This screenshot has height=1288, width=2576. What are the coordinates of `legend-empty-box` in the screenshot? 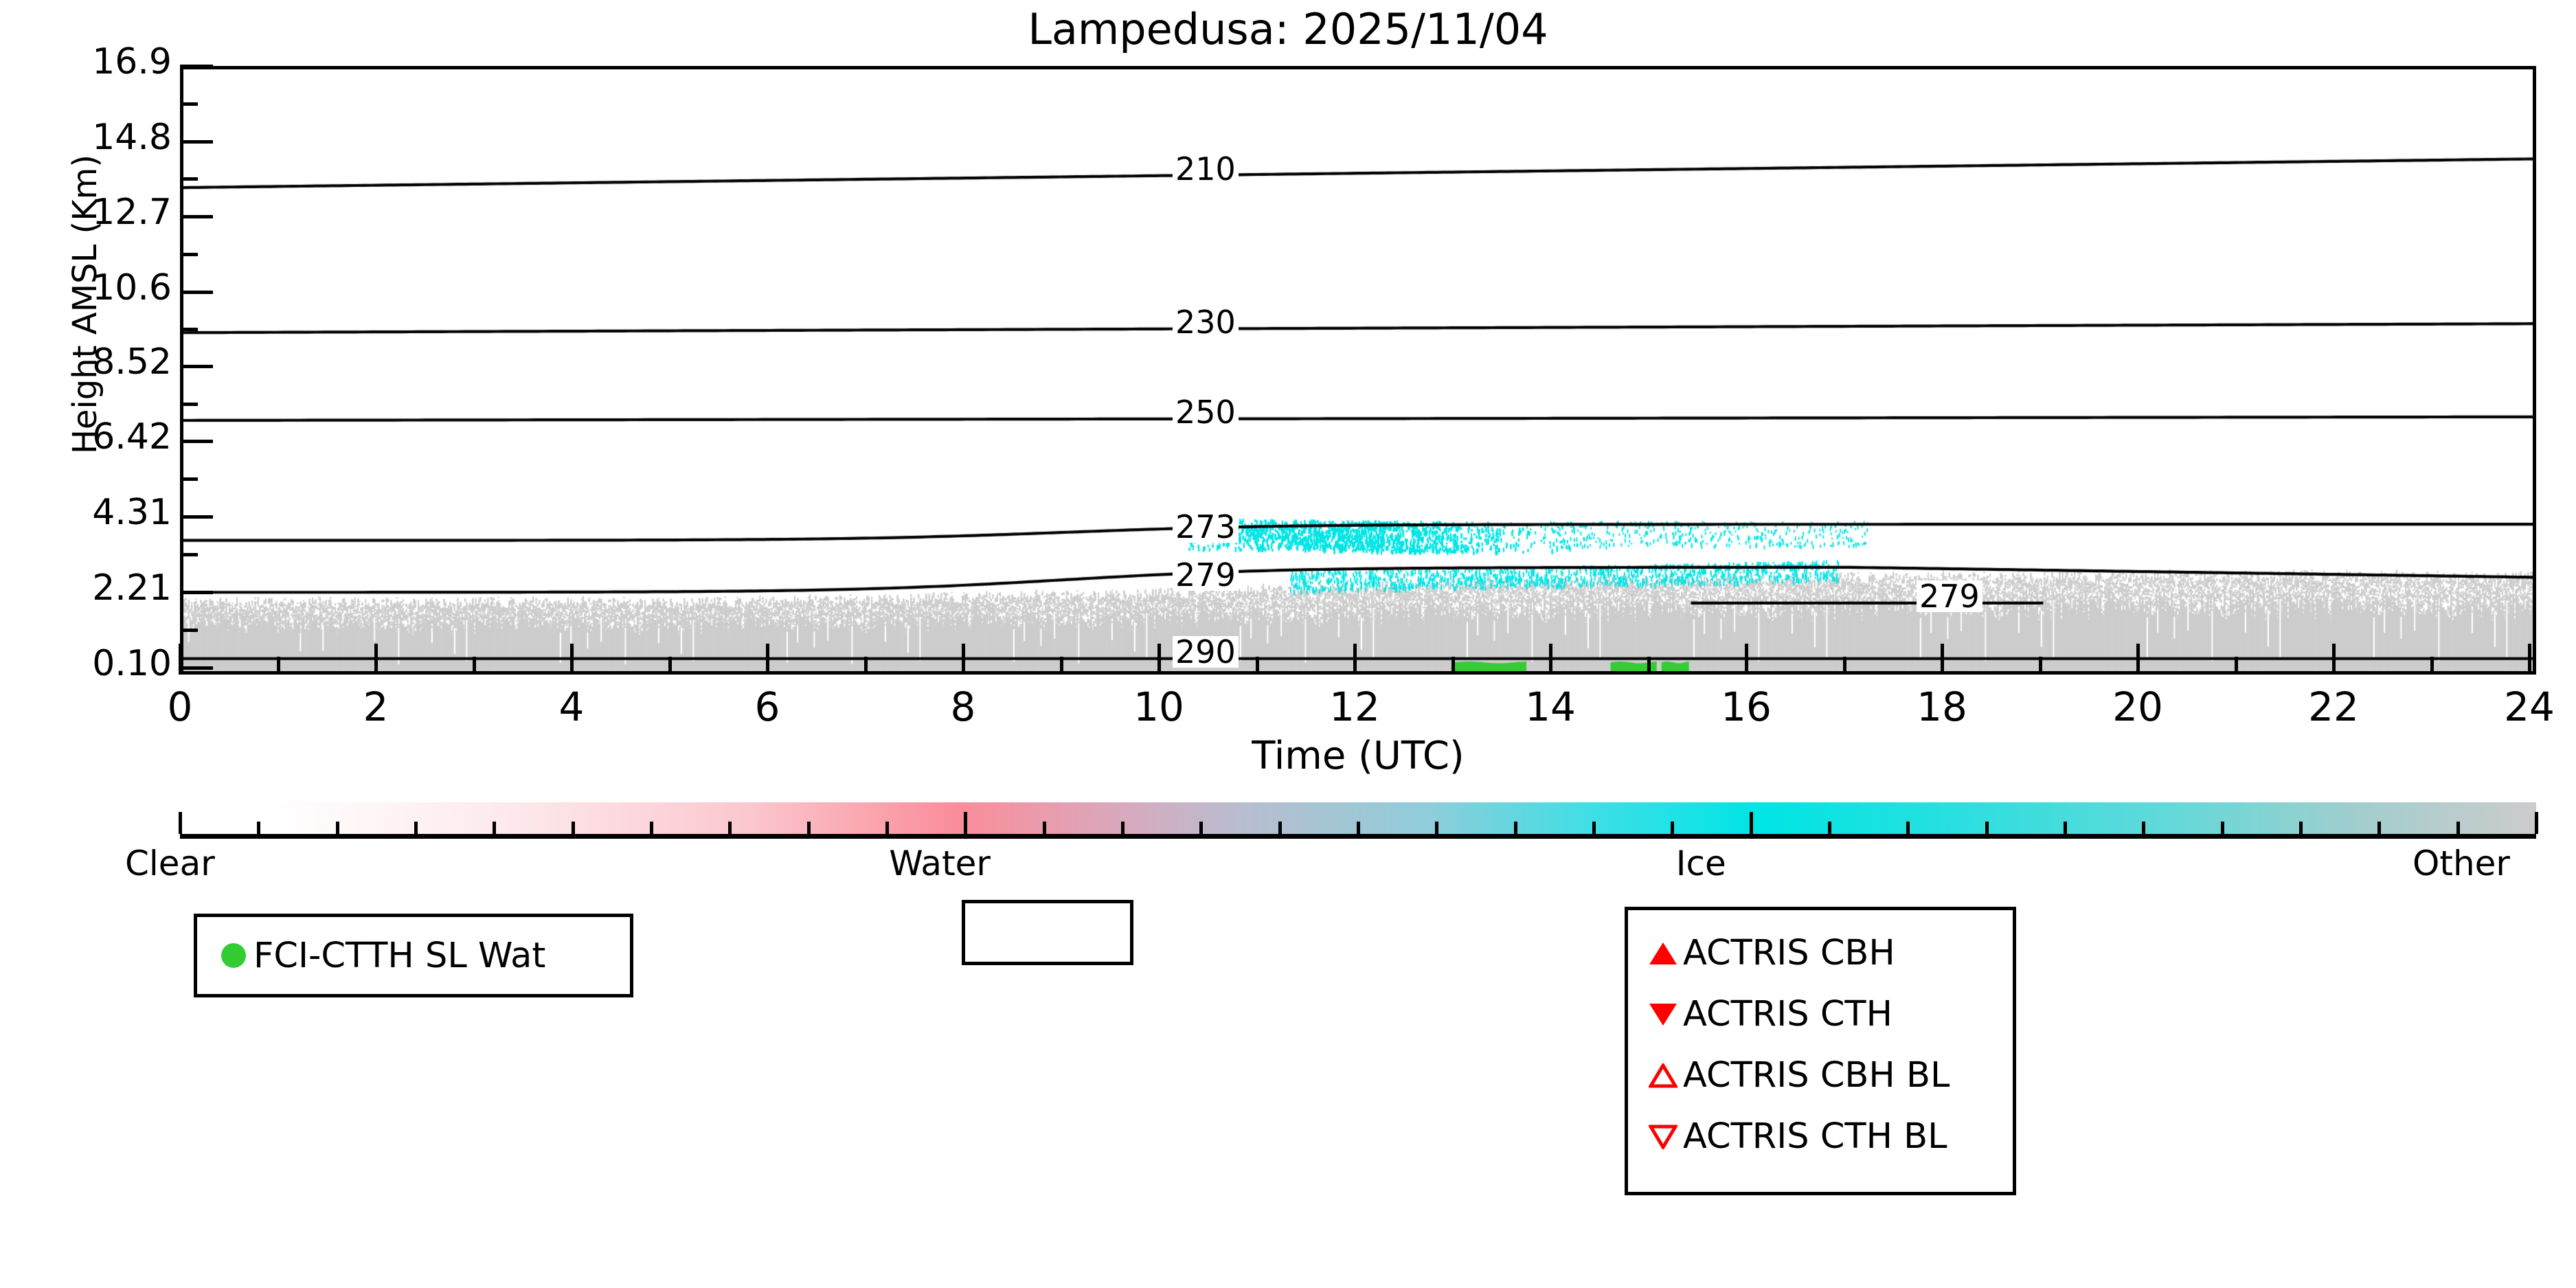 It's located at (1047, 932).